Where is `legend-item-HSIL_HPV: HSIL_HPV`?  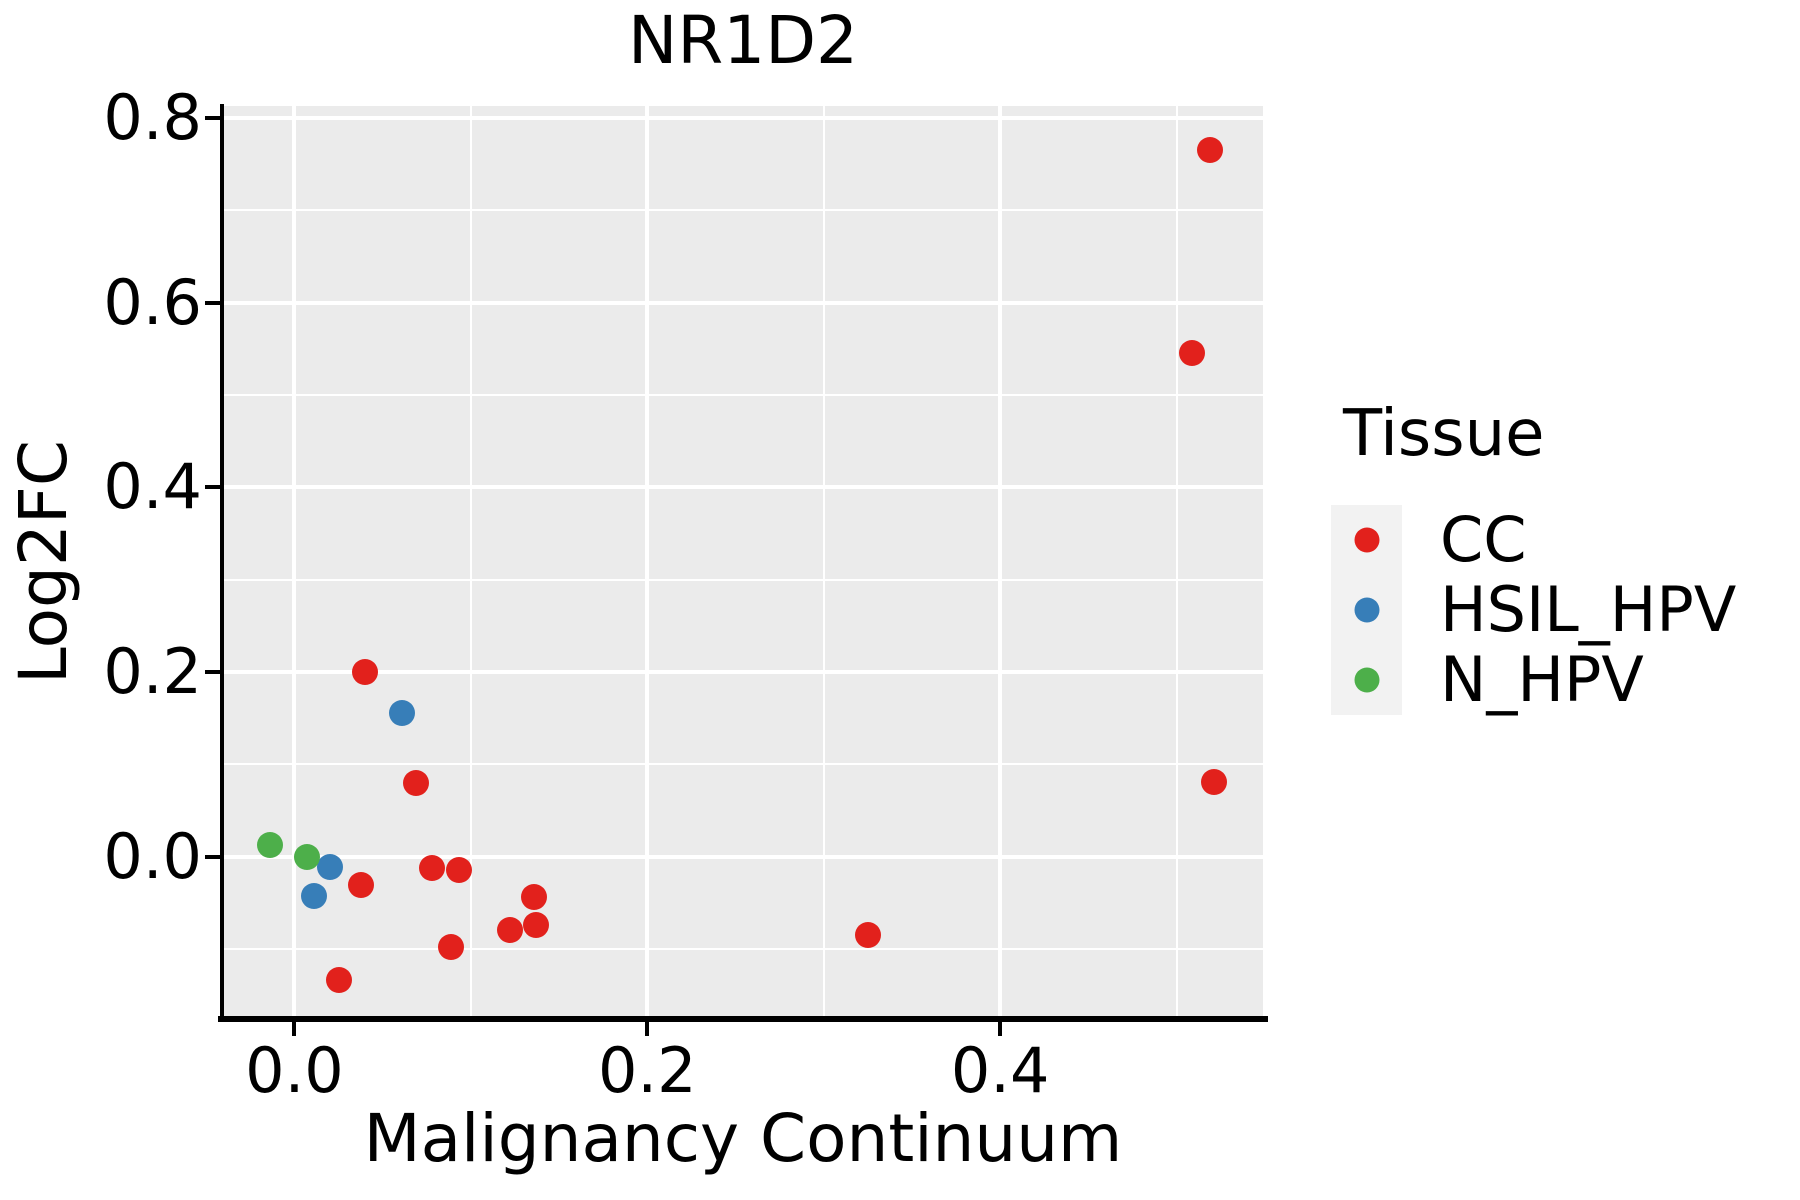 legend-item-HSIL_HPV: HSIL_HPV is located at coordinates (1533, 610).